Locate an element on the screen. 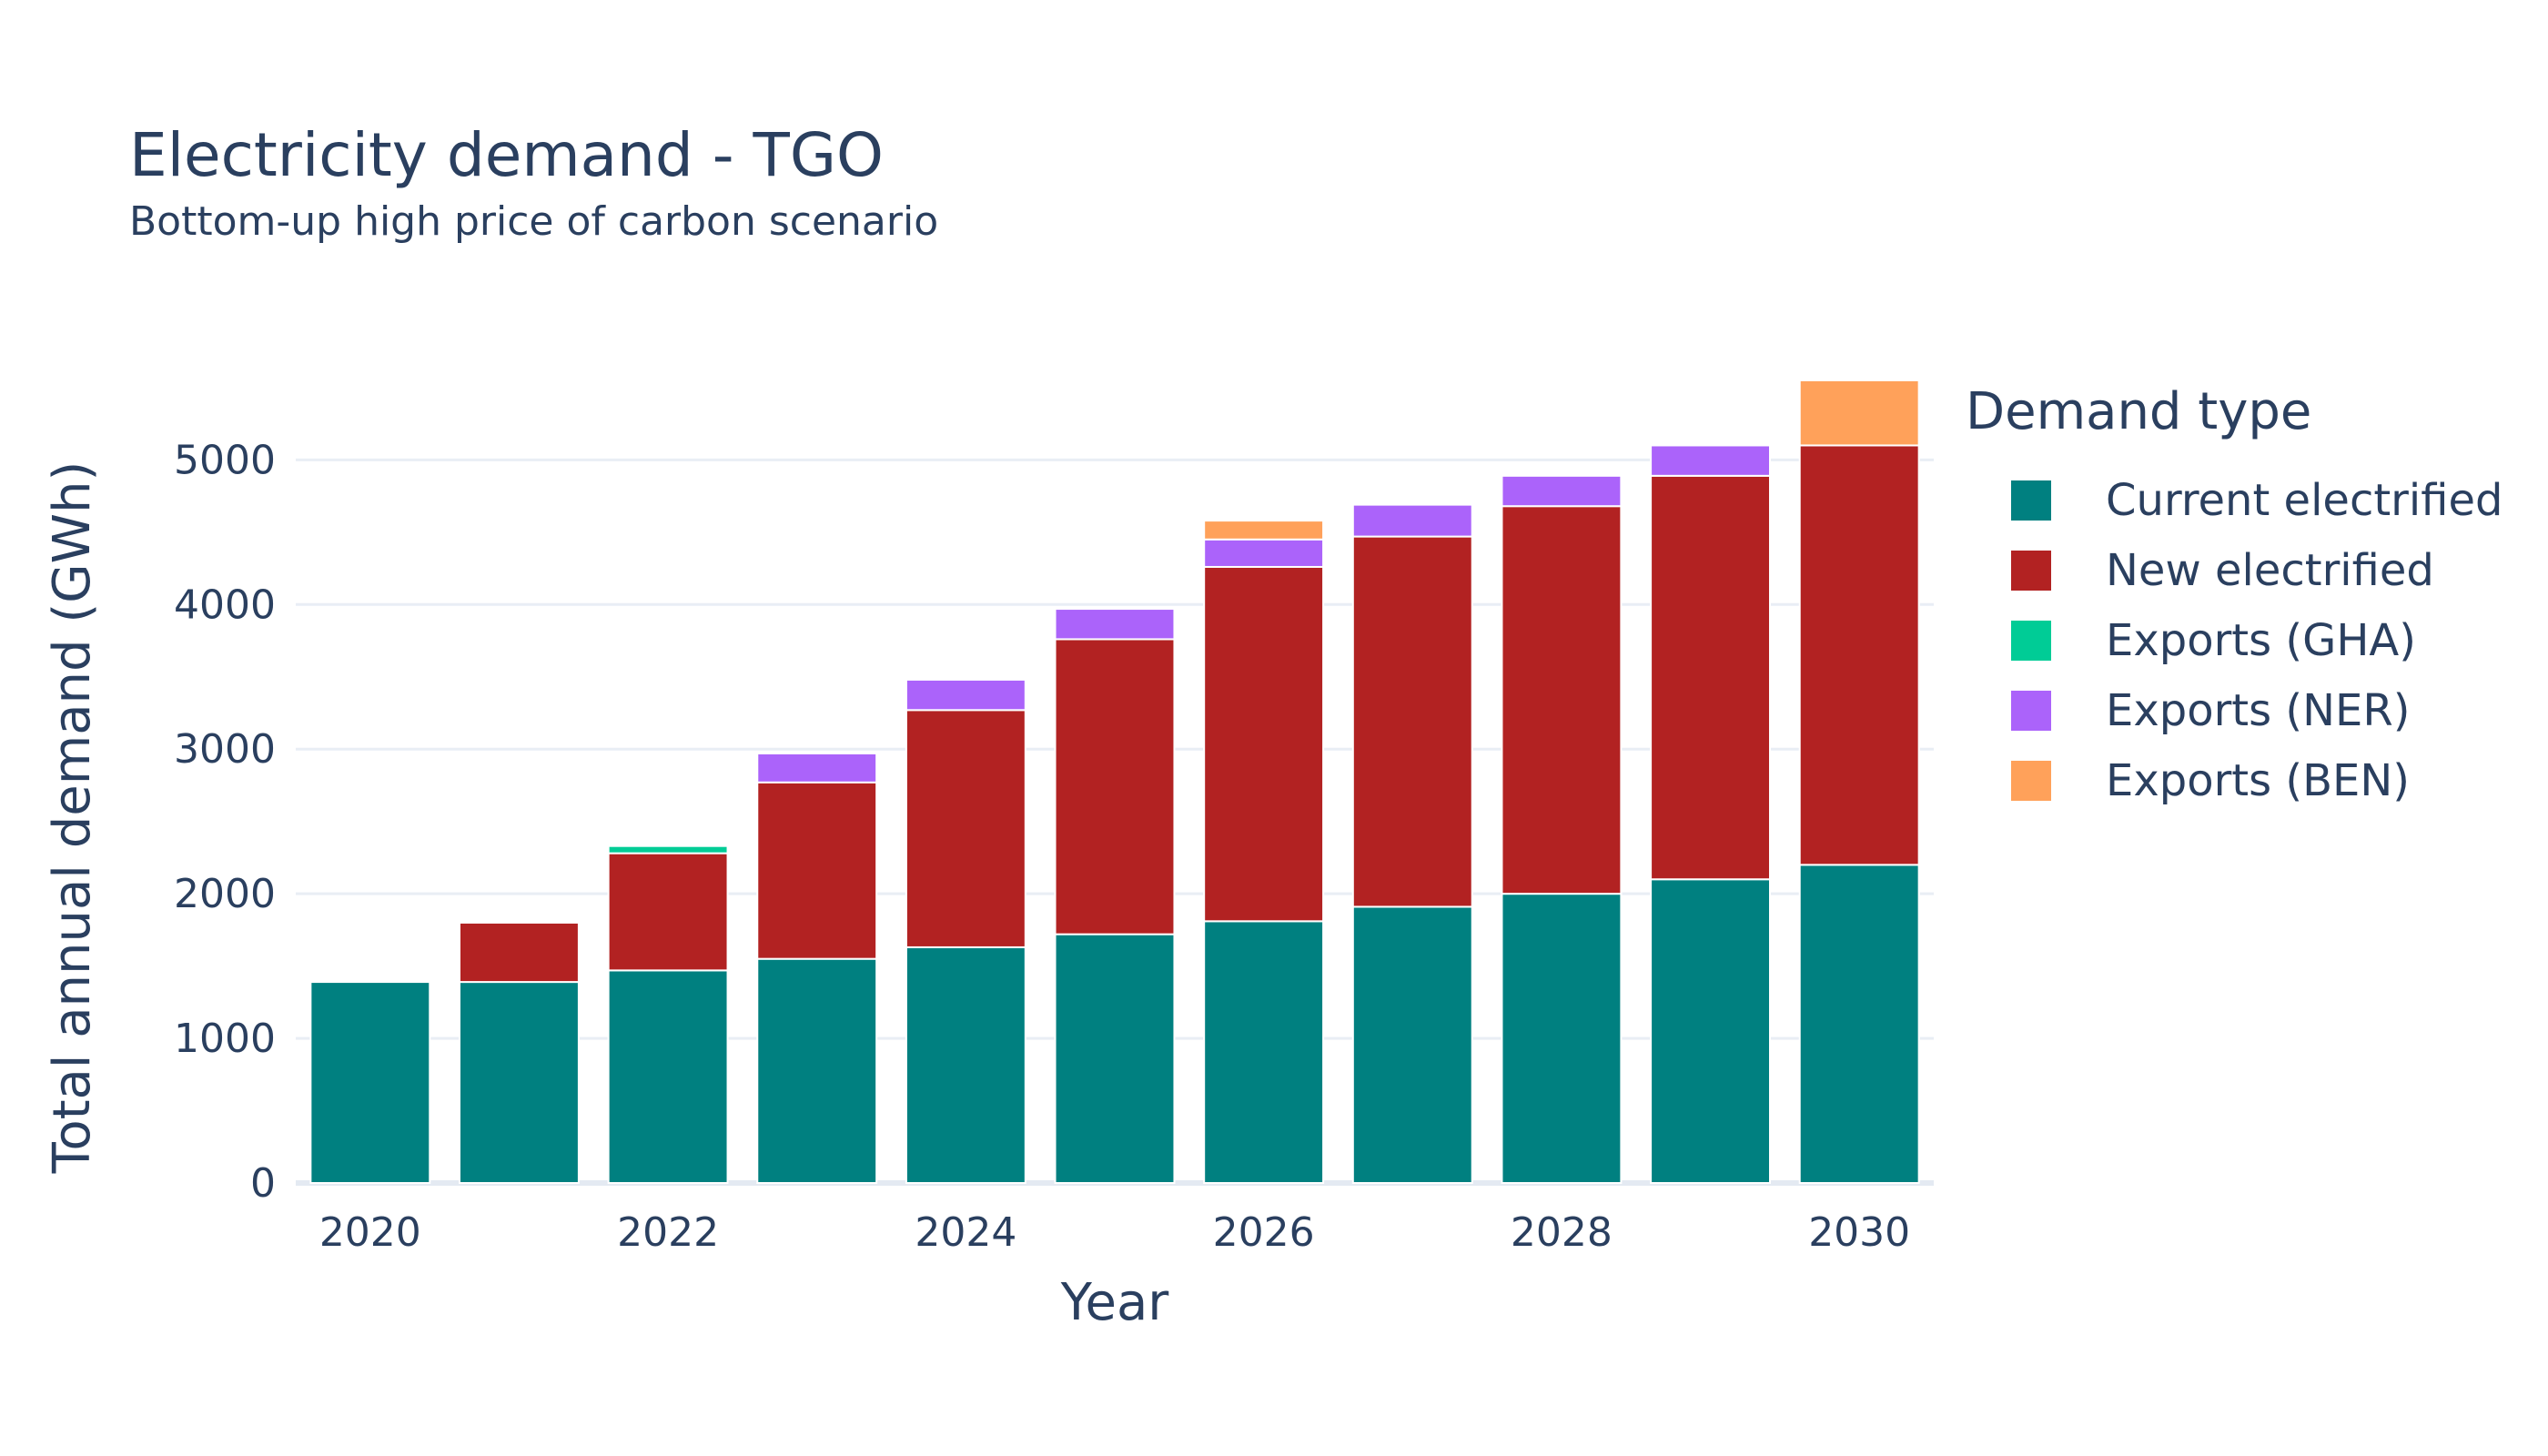 This screenshot has width=2548, height=1456. bar-current-electrified-2029 is located at coordinates (1711, 1031).